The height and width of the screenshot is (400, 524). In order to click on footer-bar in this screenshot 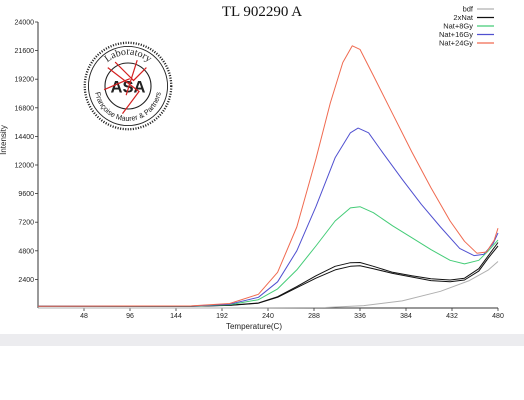, I will do `click(262, 340)`.